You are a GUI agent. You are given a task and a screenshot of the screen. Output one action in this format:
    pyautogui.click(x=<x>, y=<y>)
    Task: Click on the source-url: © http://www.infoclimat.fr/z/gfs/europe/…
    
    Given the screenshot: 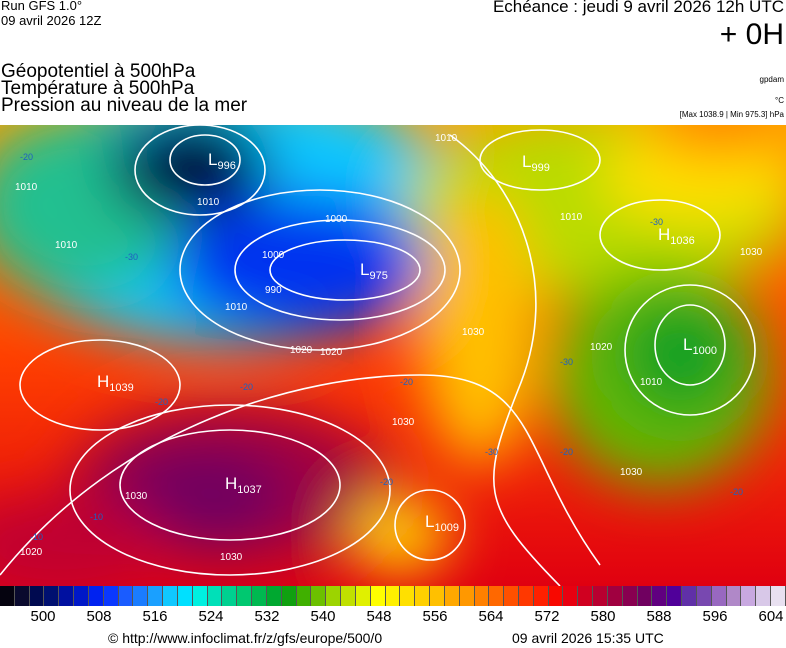 What is the action you would take?
    pyautogui.click(x=245, y=638)
    